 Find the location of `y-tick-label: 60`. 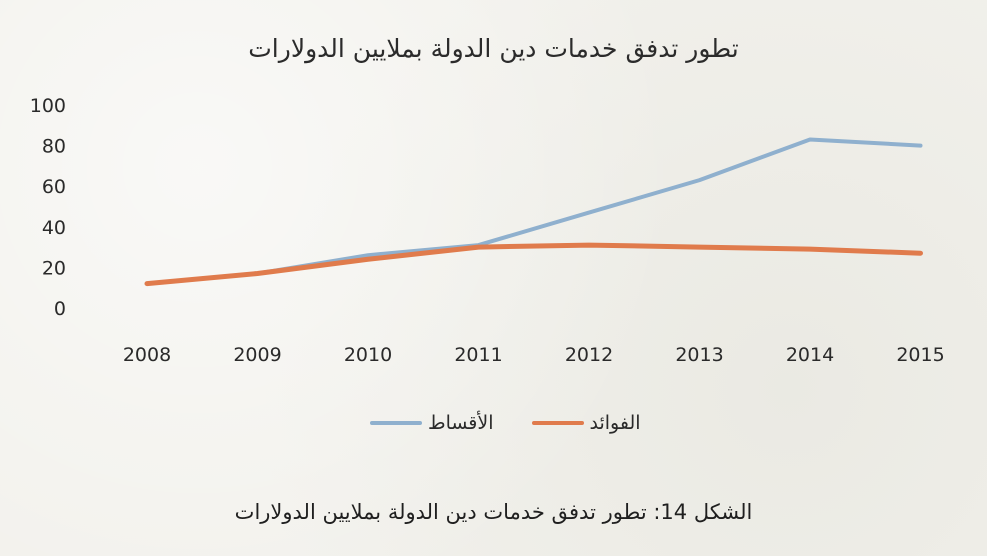

y-tick-label: 60 is located at coordinates (54, 187).